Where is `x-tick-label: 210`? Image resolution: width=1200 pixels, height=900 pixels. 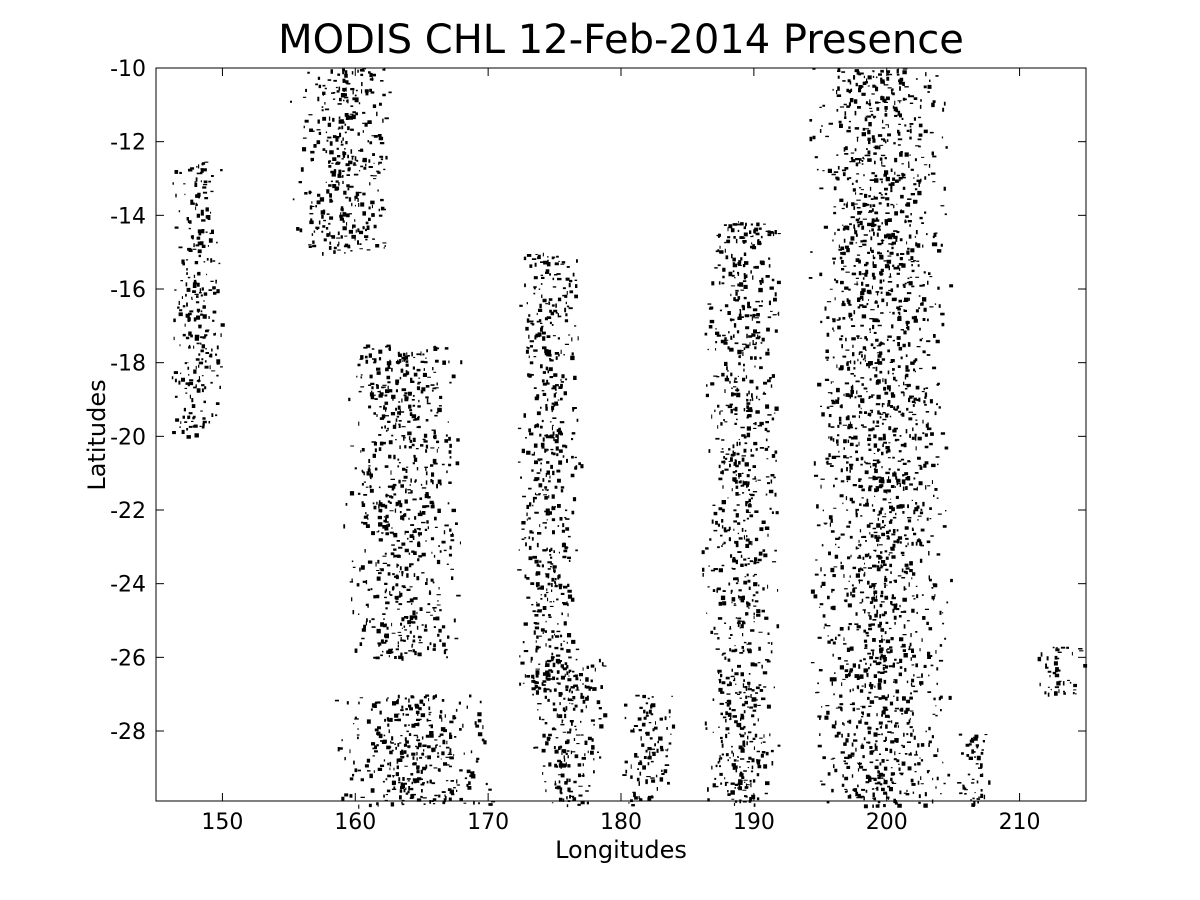
x-tick-label: 210 is located at coordinates (1020, 822).